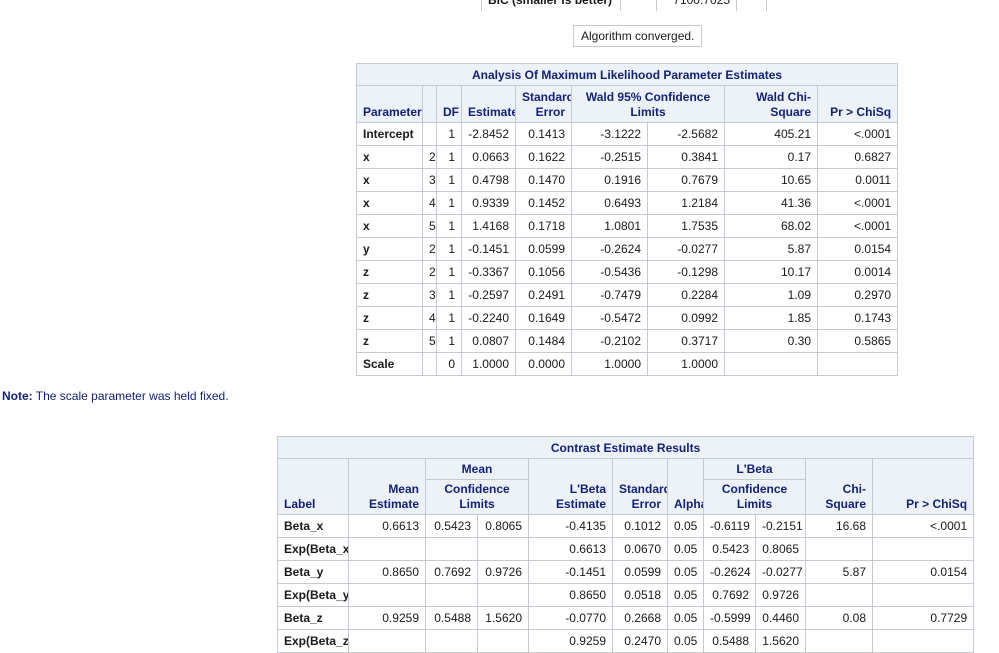 The height and width of the screenshot is (653, 999). What do you see at coordinates (429, 203) in the screenshot?
I see `cell-level: 4` at bounding box center [429, 203].